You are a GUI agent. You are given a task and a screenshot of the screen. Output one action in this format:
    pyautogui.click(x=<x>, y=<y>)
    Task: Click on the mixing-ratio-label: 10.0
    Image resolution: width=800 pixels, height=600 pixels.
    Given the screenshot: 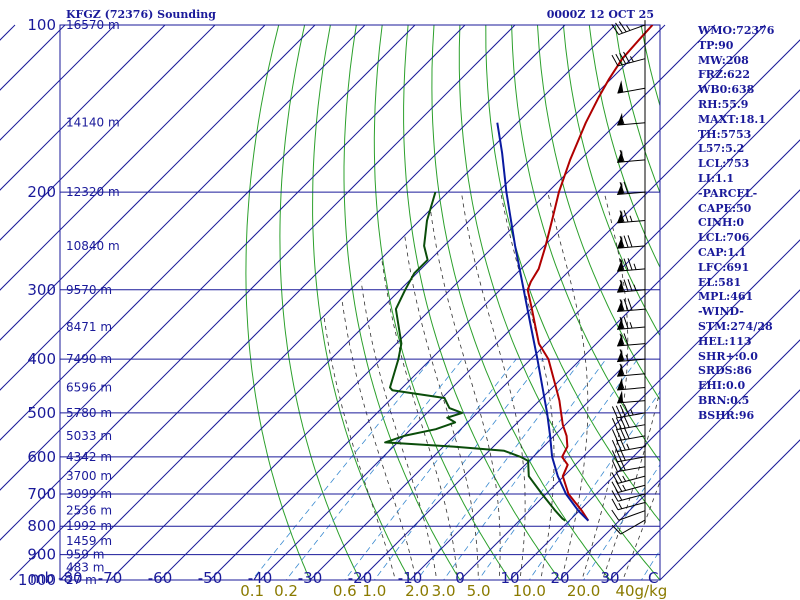 What is the action you would take?
    pyautogui.click(x=529, y=591)
    